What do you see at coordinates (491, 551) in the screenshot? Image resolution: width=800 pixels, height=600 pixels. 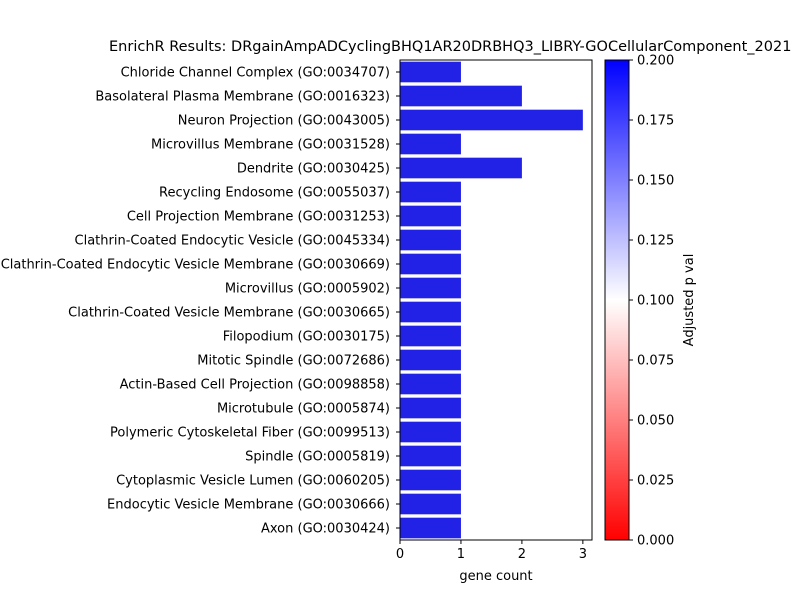 I see `x-axis: 0 1 2 3` at bounding box center [491, 551].